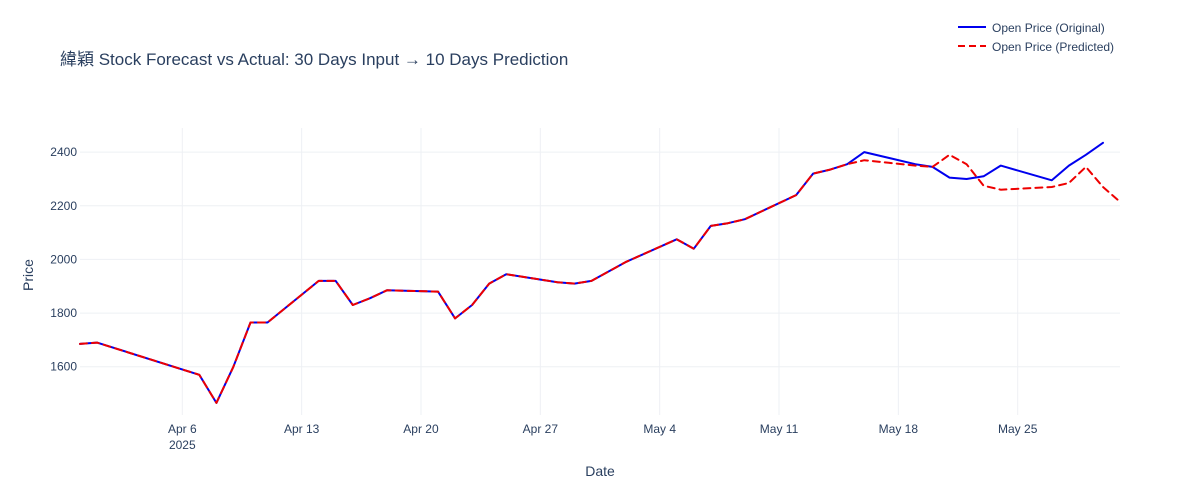 This screenshot has height=500, width=1200. What do you see at coordinates (1018, 429) in the screenshot?
I see `x-tick-label: May 25` at bounding box center [1018, 429].